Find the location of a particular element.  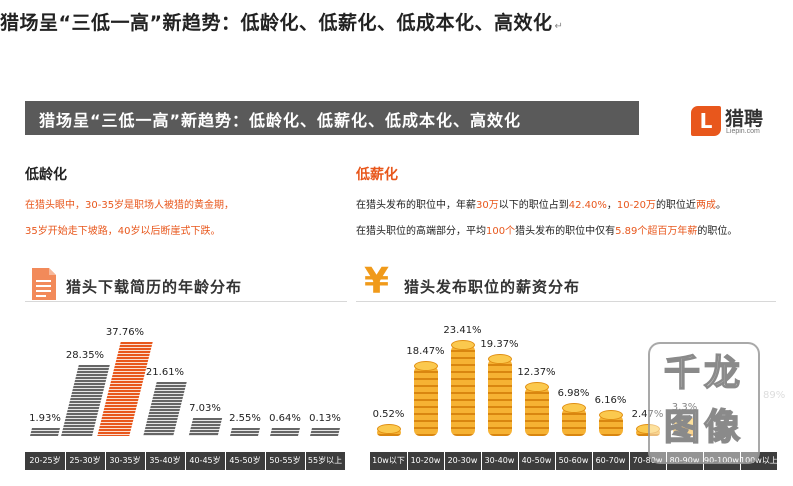

salary-value-label: 0.52% is located at coordinates (388, 414).